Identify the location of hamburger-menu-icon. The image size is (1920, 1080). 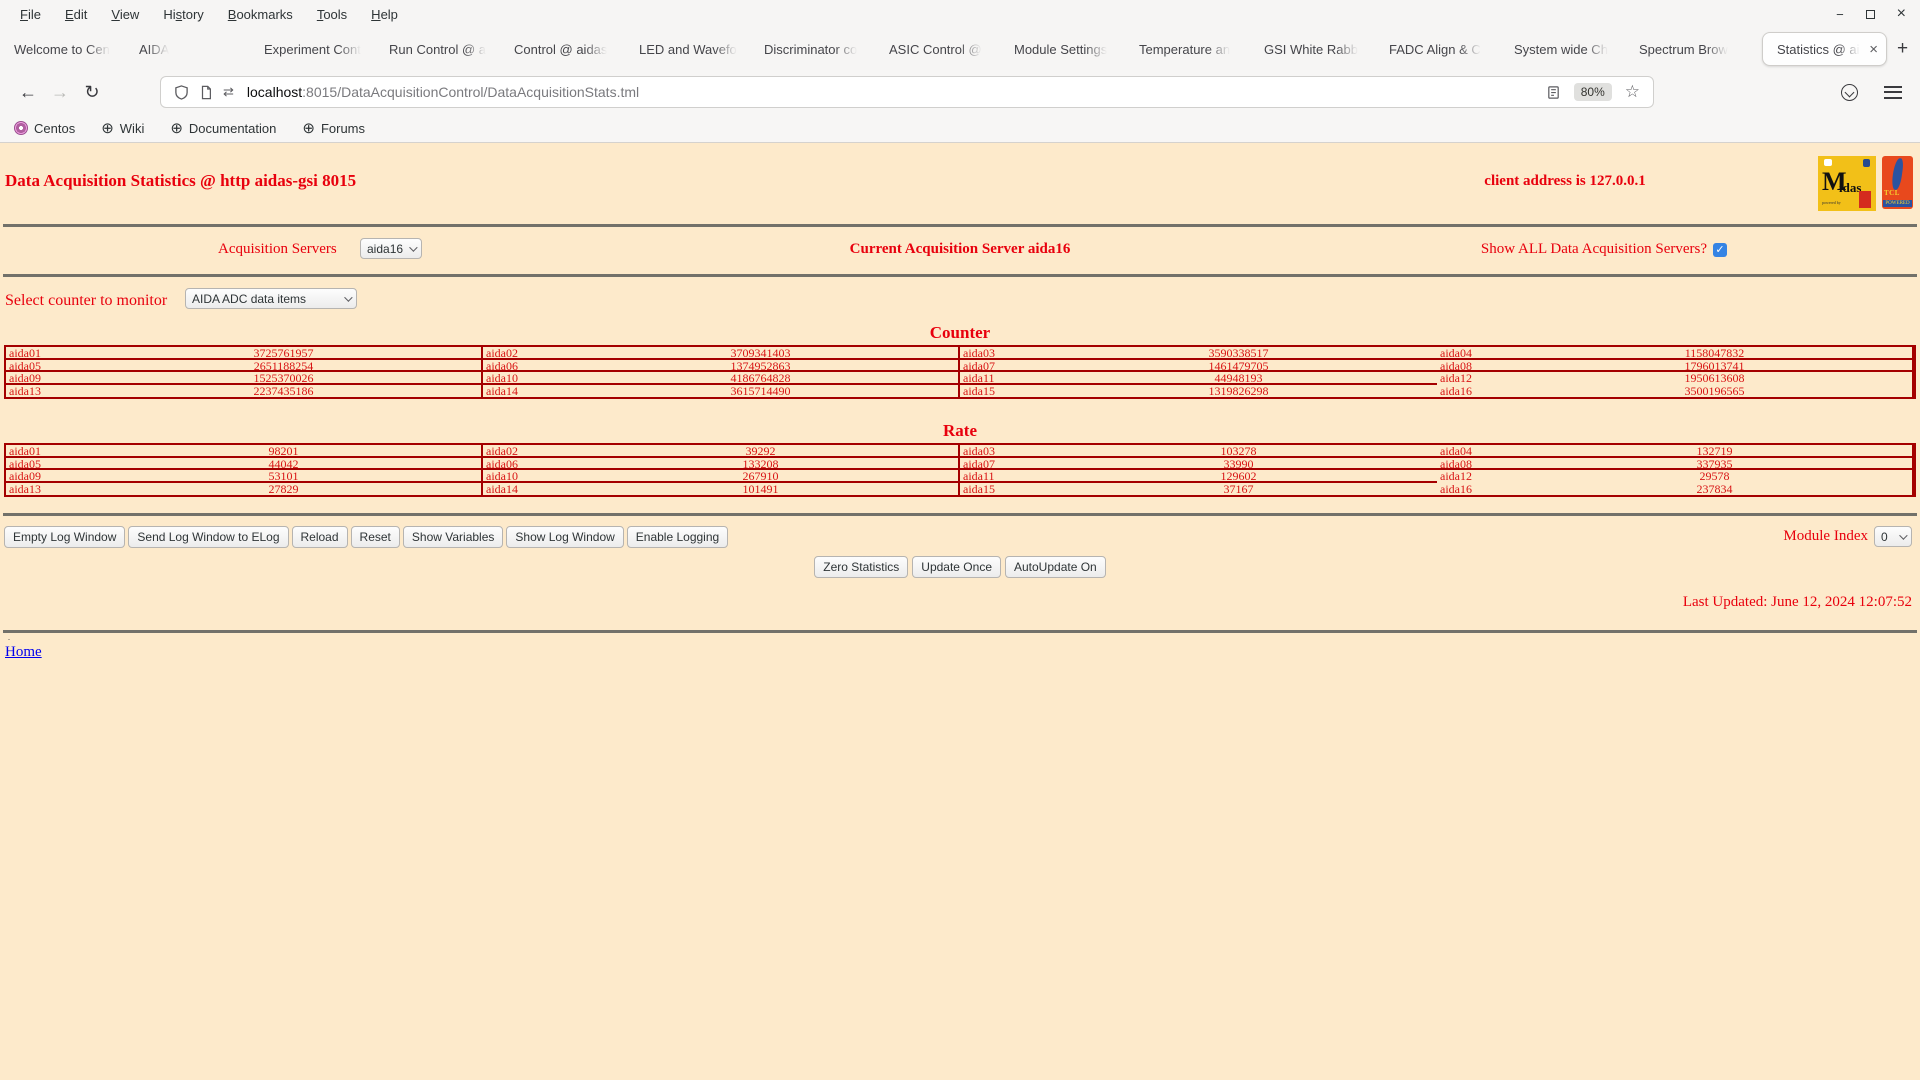
(1893, 92).